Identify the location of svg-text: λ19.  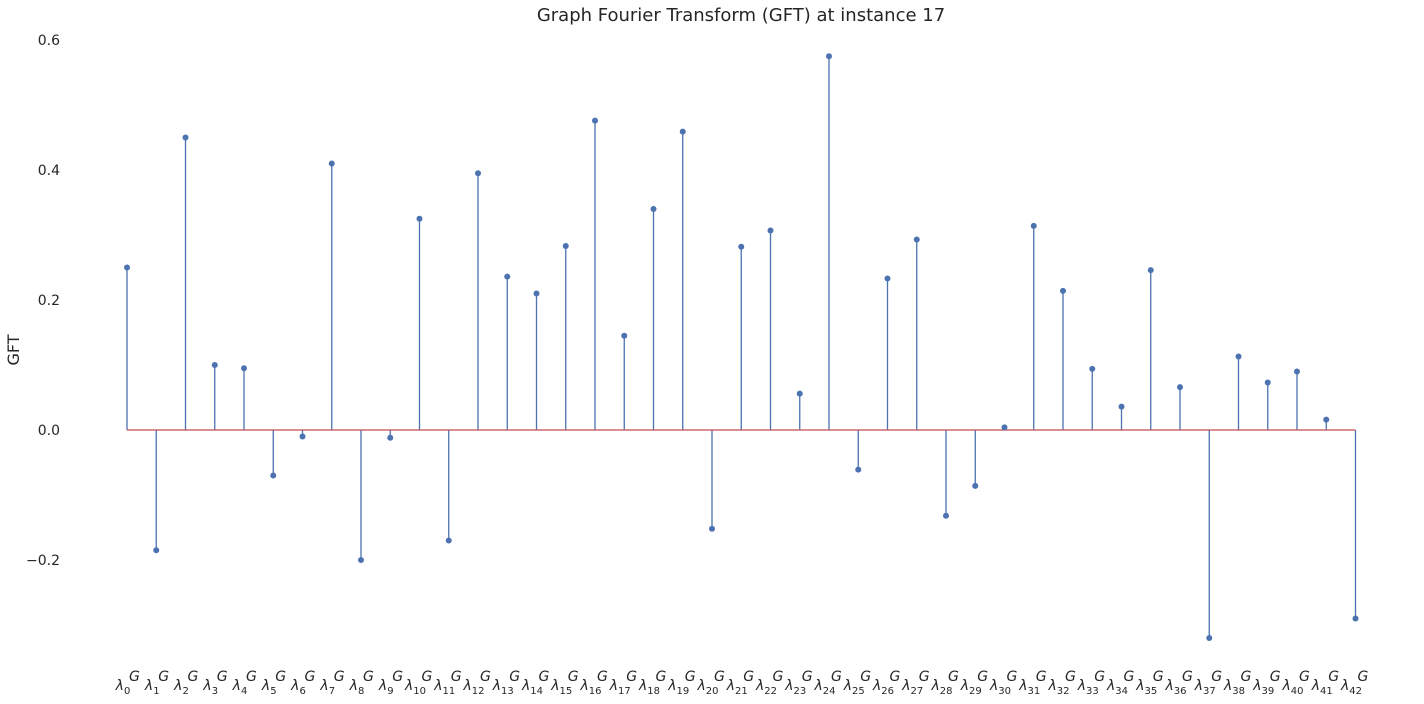
(678, 687).